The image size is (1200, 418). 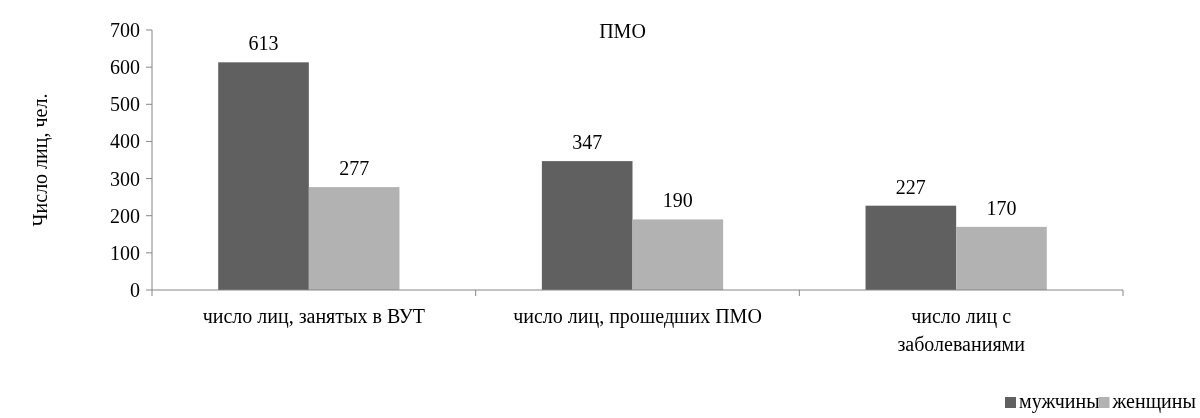 I want to click on y-tick-label: 200, so click(x=125, y=215).